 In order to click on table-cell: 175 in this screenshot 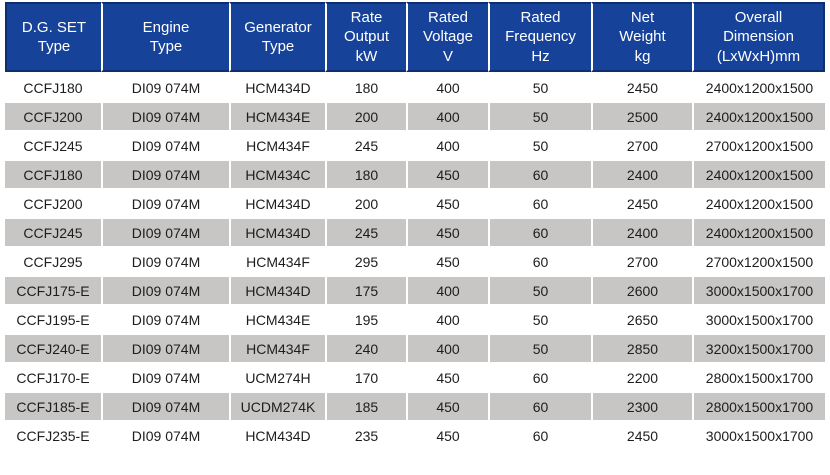, I will do `click(365, 290)`.